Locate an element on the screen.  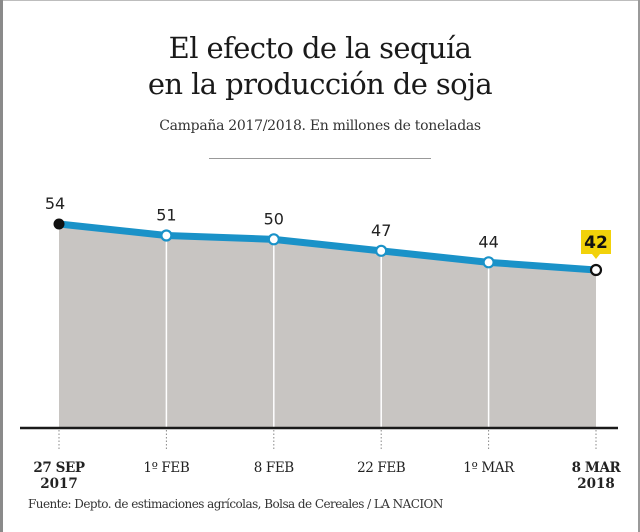
chart-title-line2: en la producción de soja is located at coordinates (320, 84).